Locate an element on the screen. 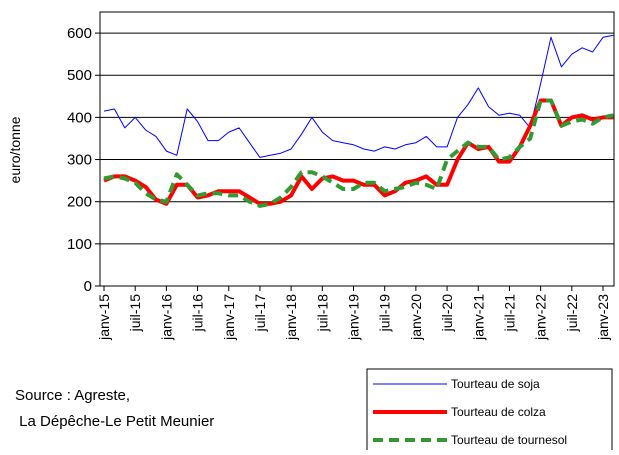 The image size is (619, 455). y-tick-label: 300 is located at coordinates (79, 160).